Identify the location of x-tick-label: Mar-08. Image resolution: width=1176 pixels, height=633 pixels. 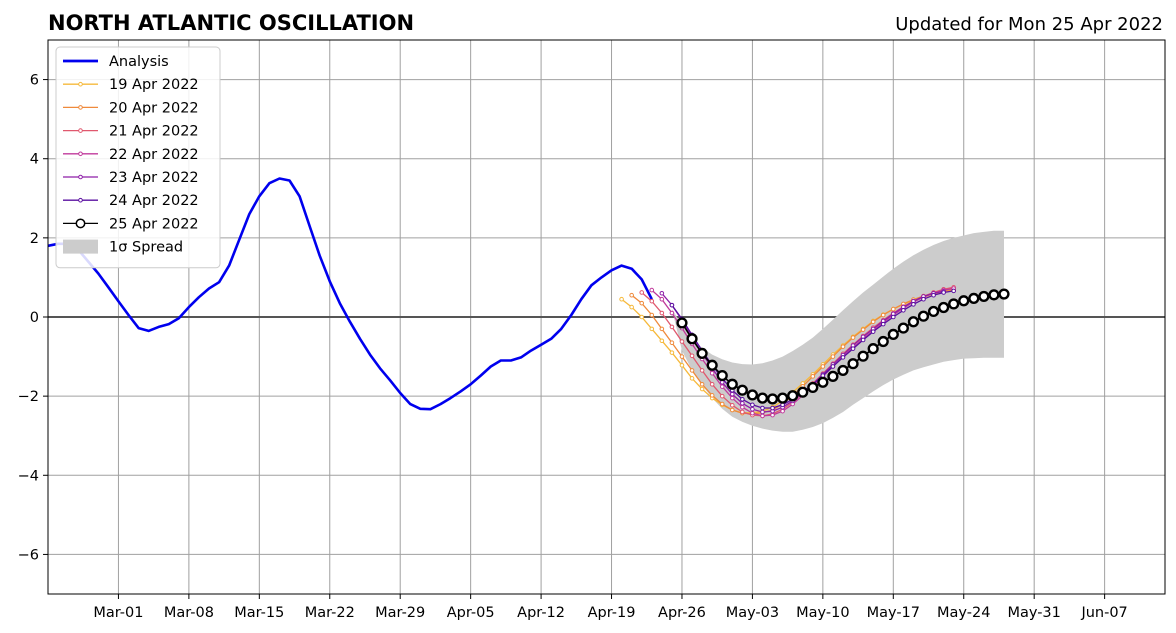
(189, 613).